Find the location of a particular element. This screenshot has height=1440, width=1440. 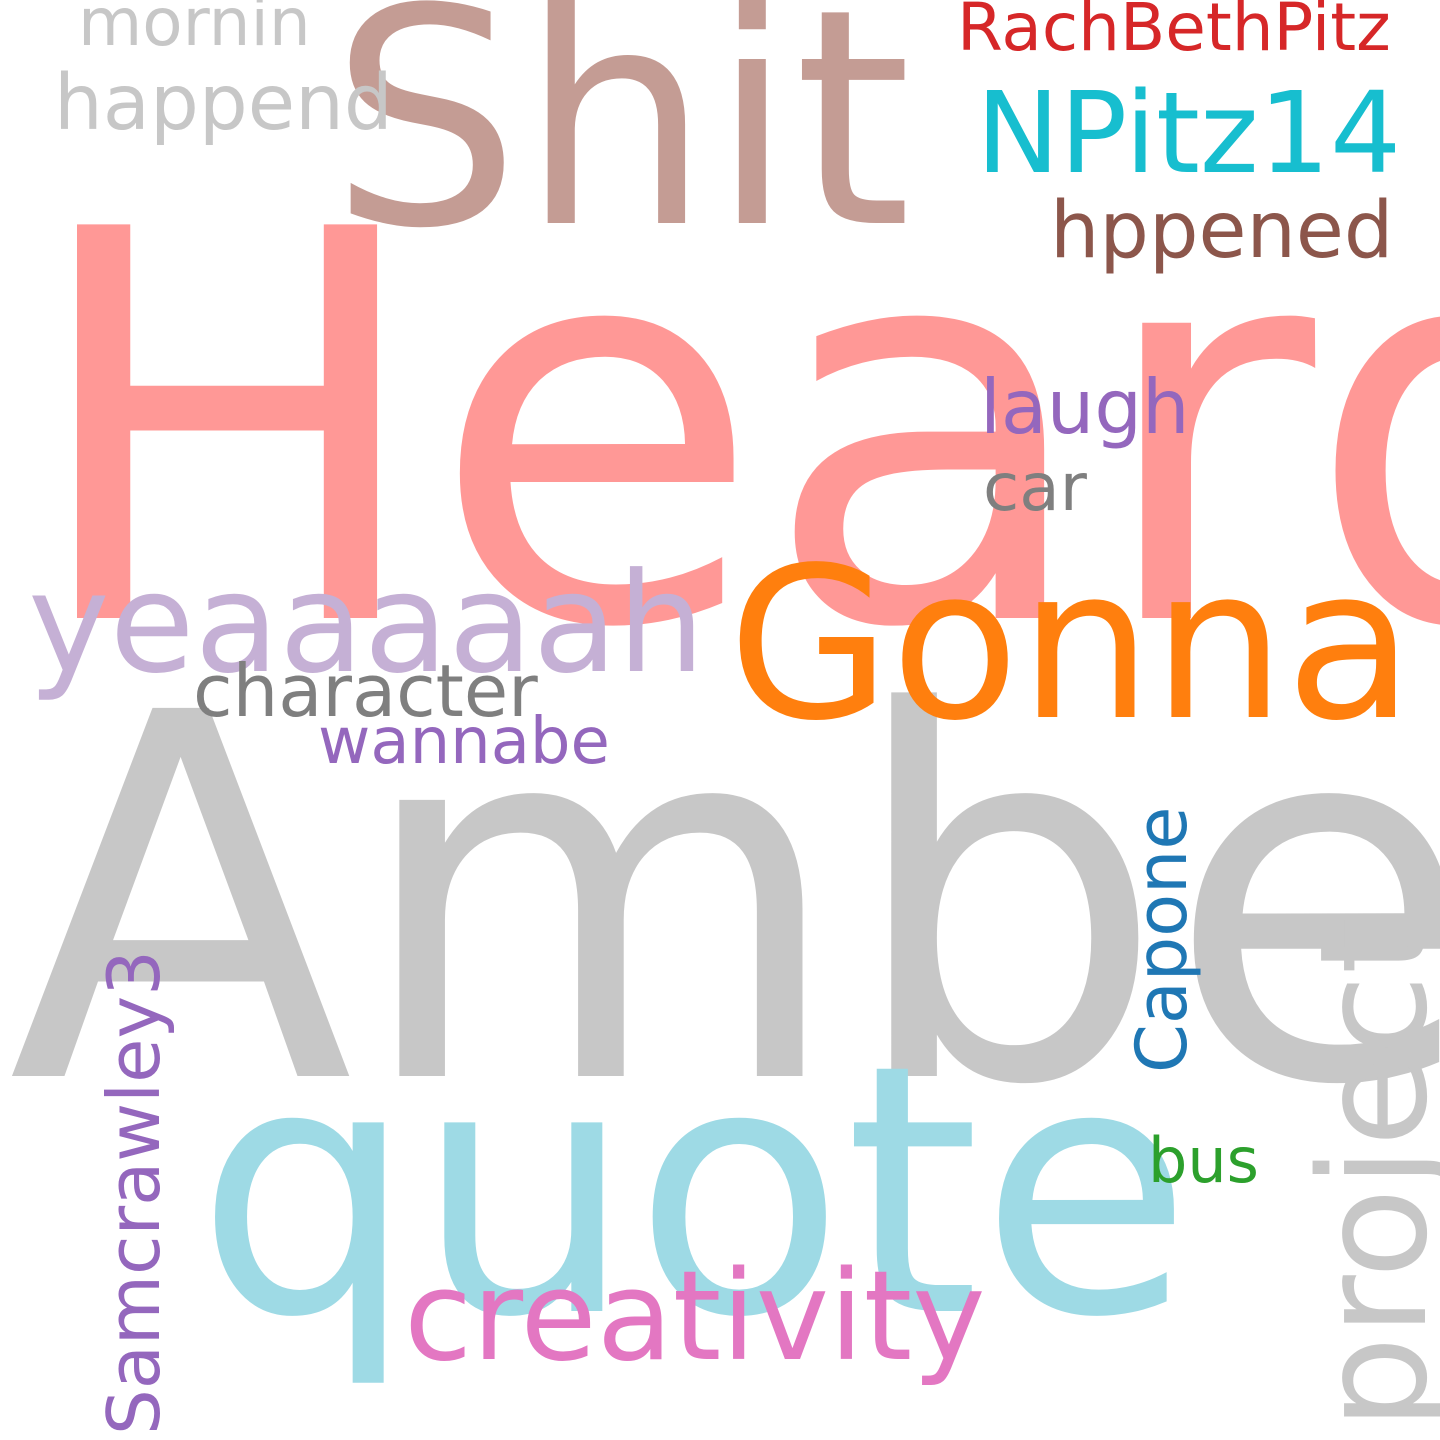

word-shit: Shit is located at coordinates (621, 147).